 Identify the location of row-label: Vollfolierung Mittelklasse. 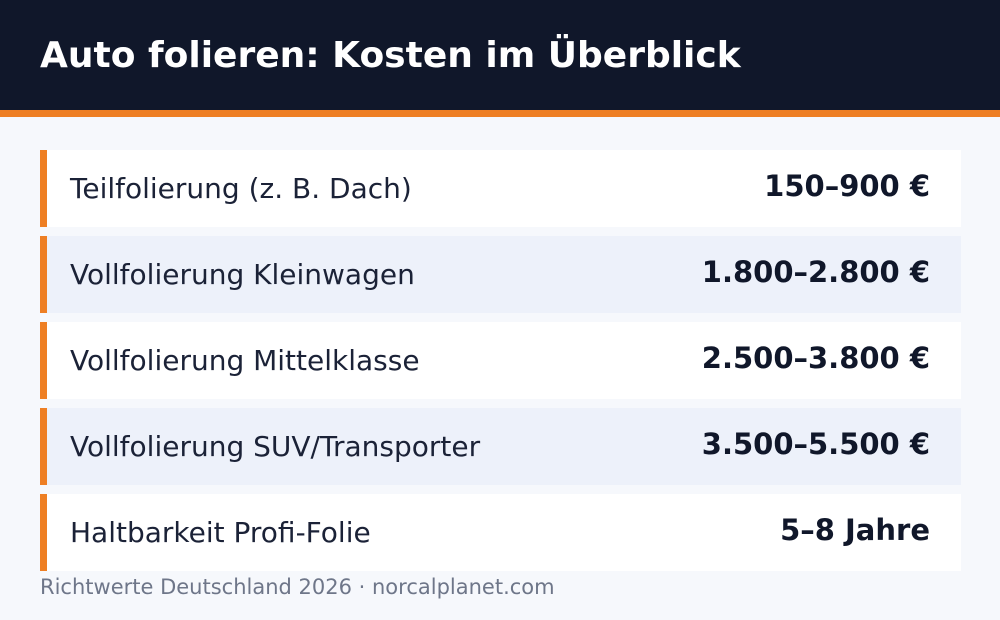
(245, 360).